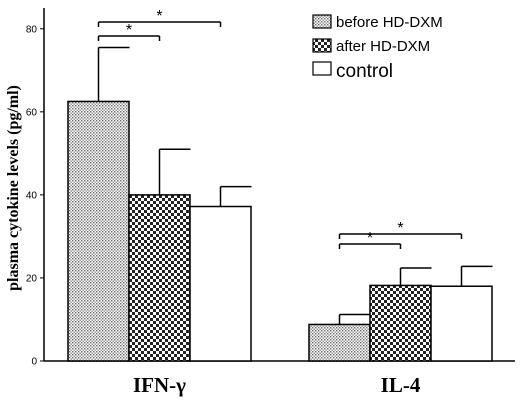 The height and width of the screenshot is (409, 520). Describe the element at coordinates (159, 385) in the screenshot. I see `category-label: IFN-γ` at that location.